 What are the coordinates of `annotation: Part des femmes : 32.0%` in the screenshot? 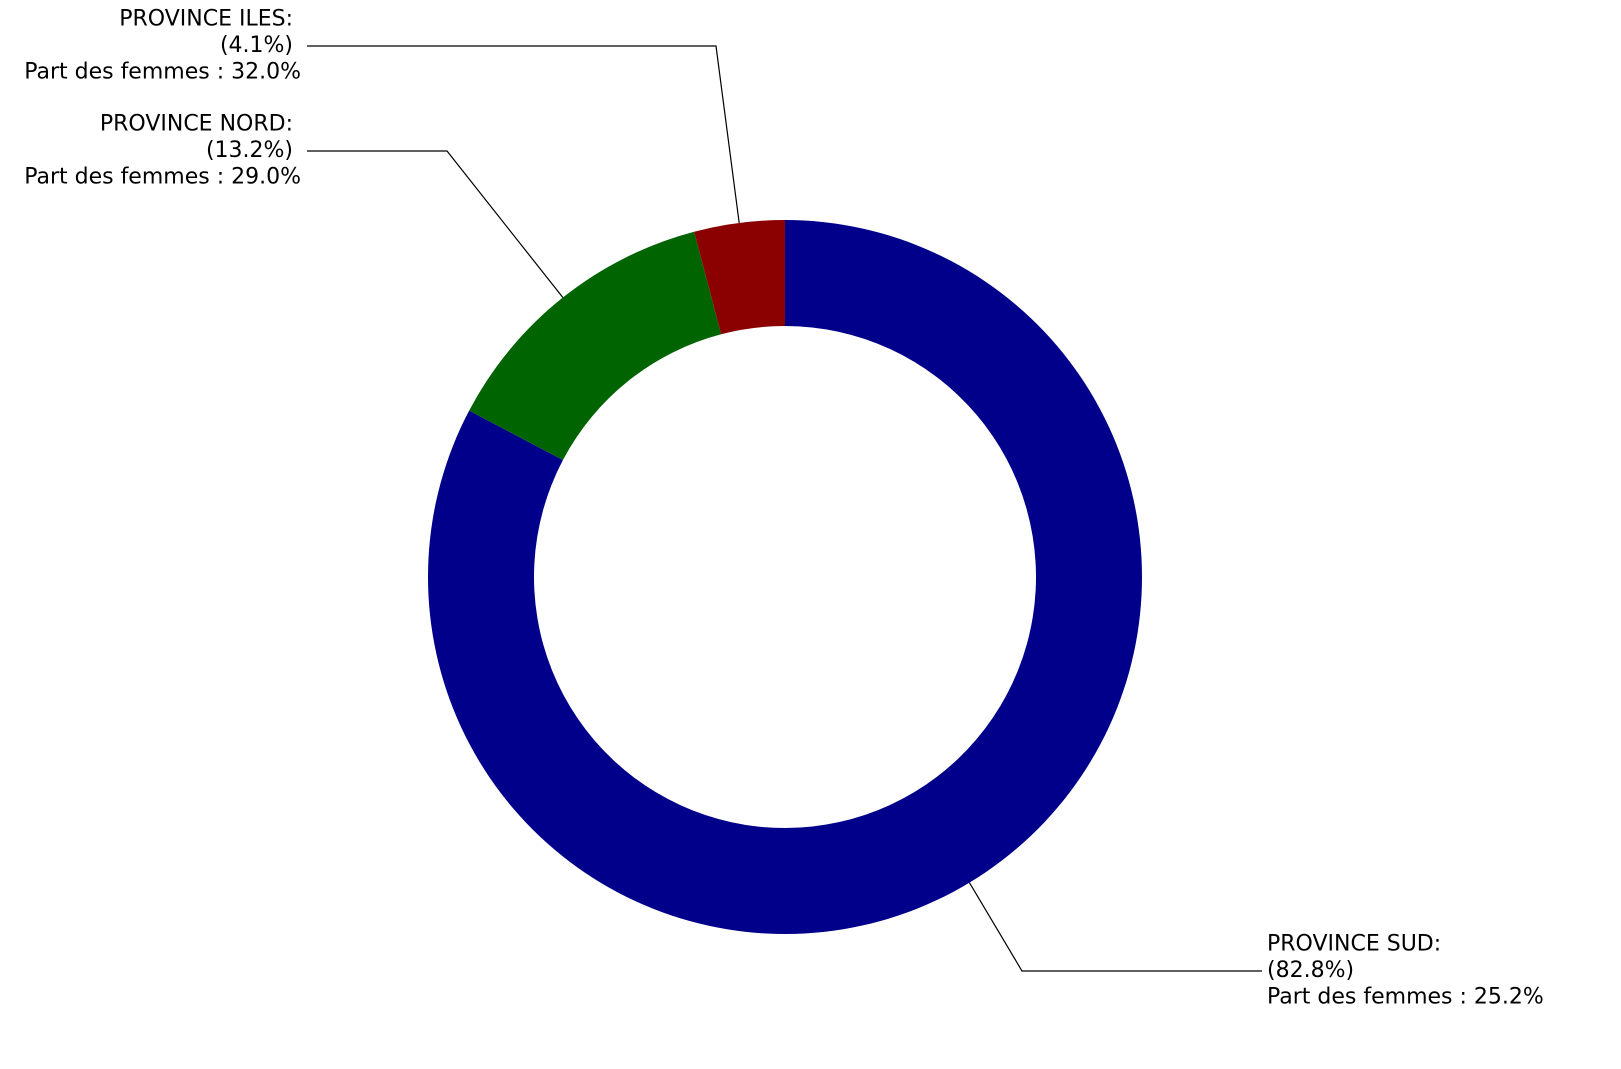 It's located at (162, 72).